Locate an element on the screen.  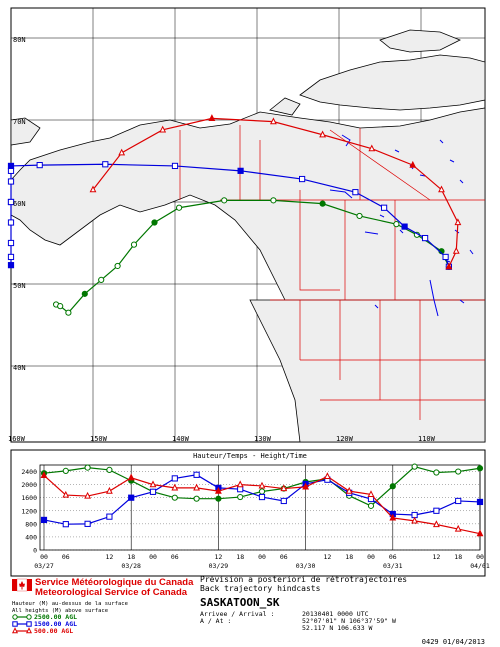
lon-label-140w: 140W is located at coordinates (181, 439).